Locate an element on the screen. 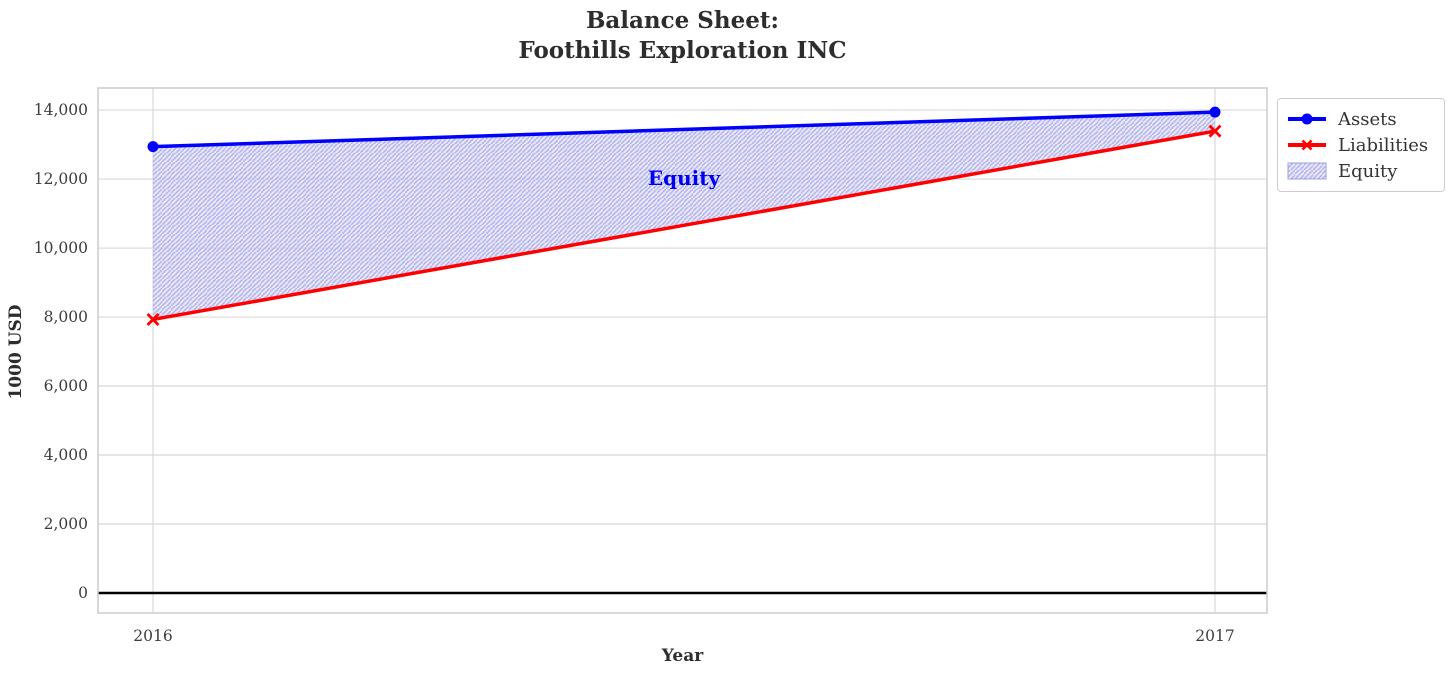 The height and width of the screenshot is (676, 1454). legend-row-liabilities: Liabilities is located at coordinates (1360, 145).